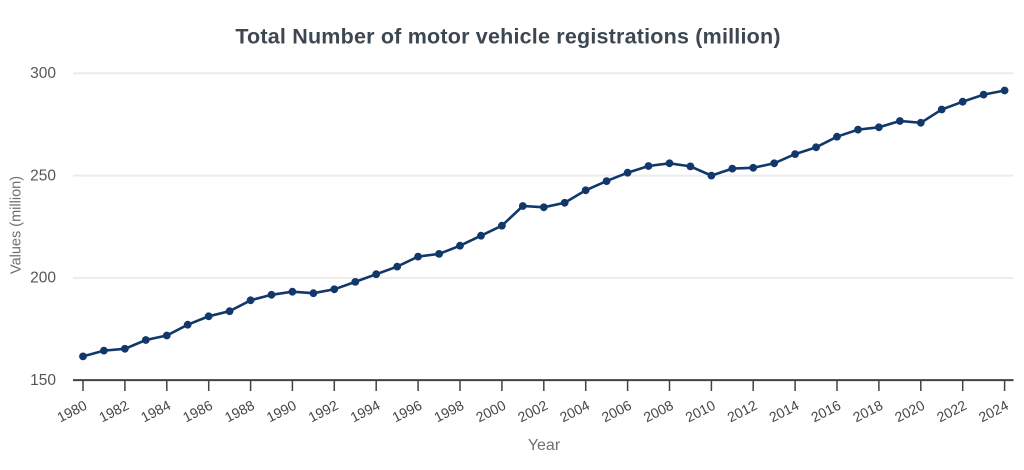  I want to click on svg-text: Values (million), so click(17, 225).